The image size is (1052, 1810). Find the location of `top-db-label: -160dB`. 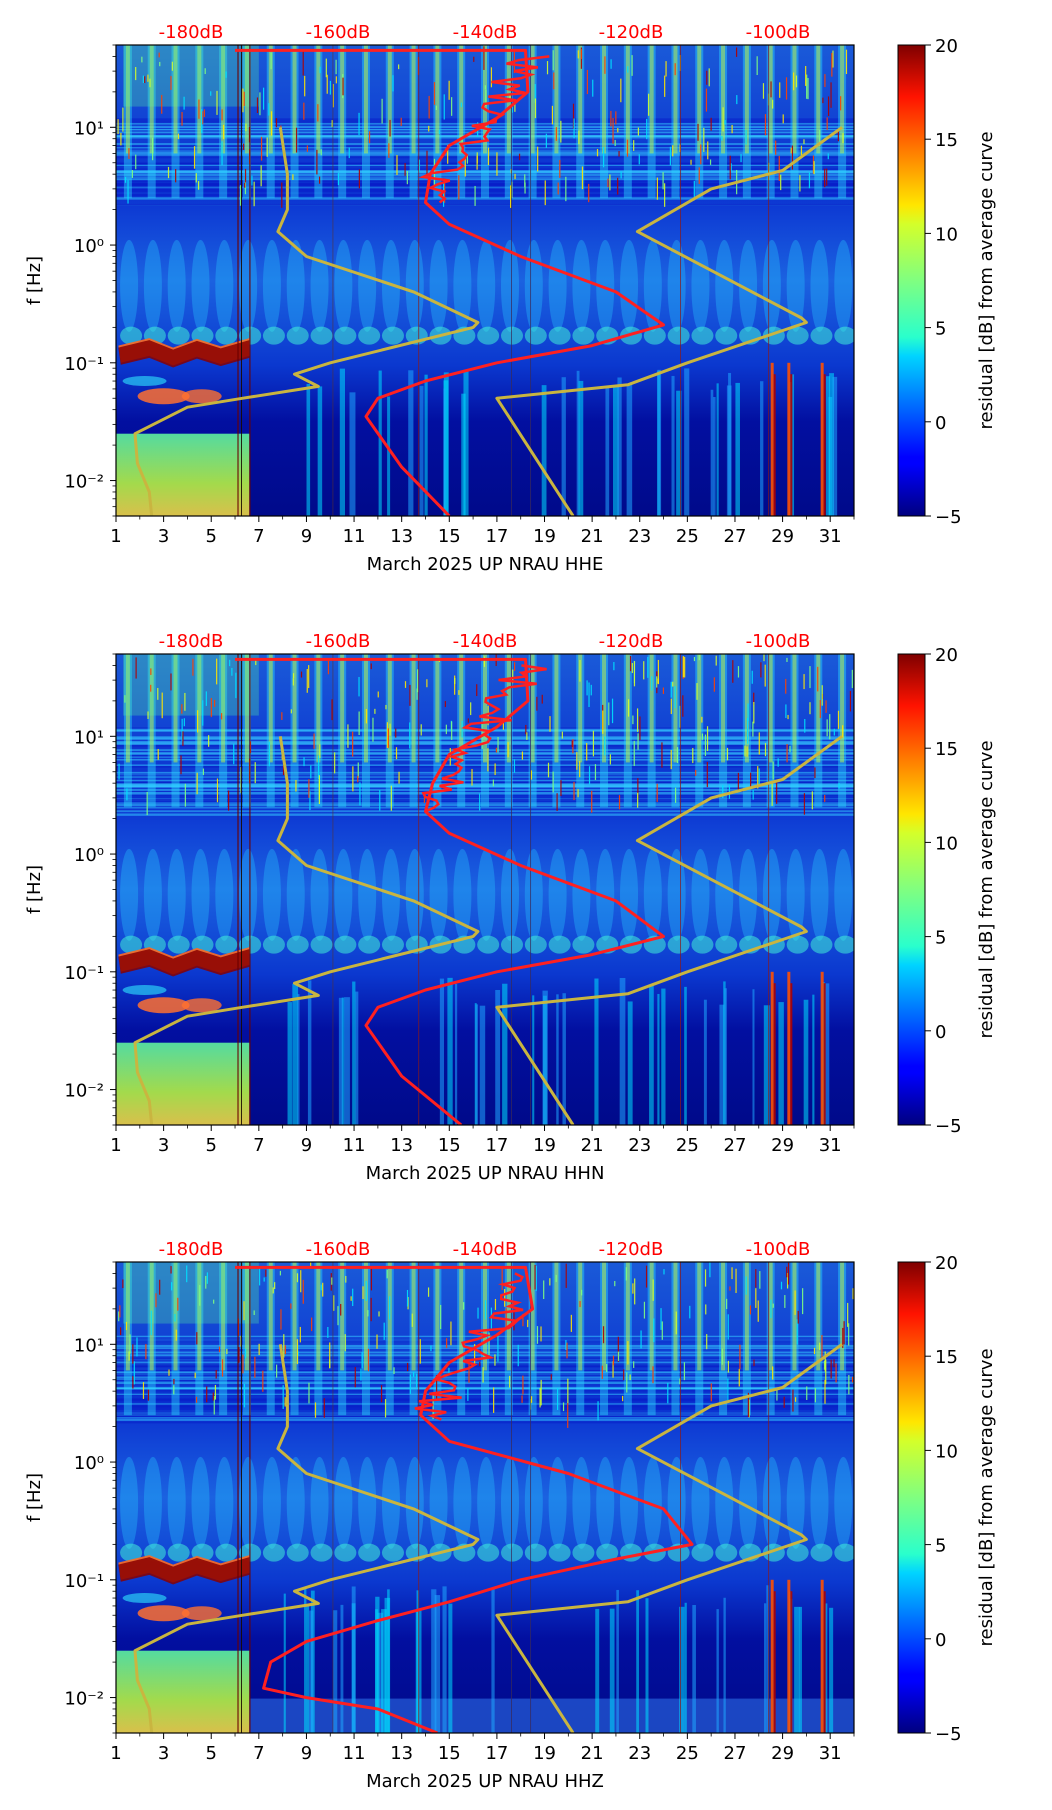

top-db-label: -160dB is located at coordinates (338, 1249).